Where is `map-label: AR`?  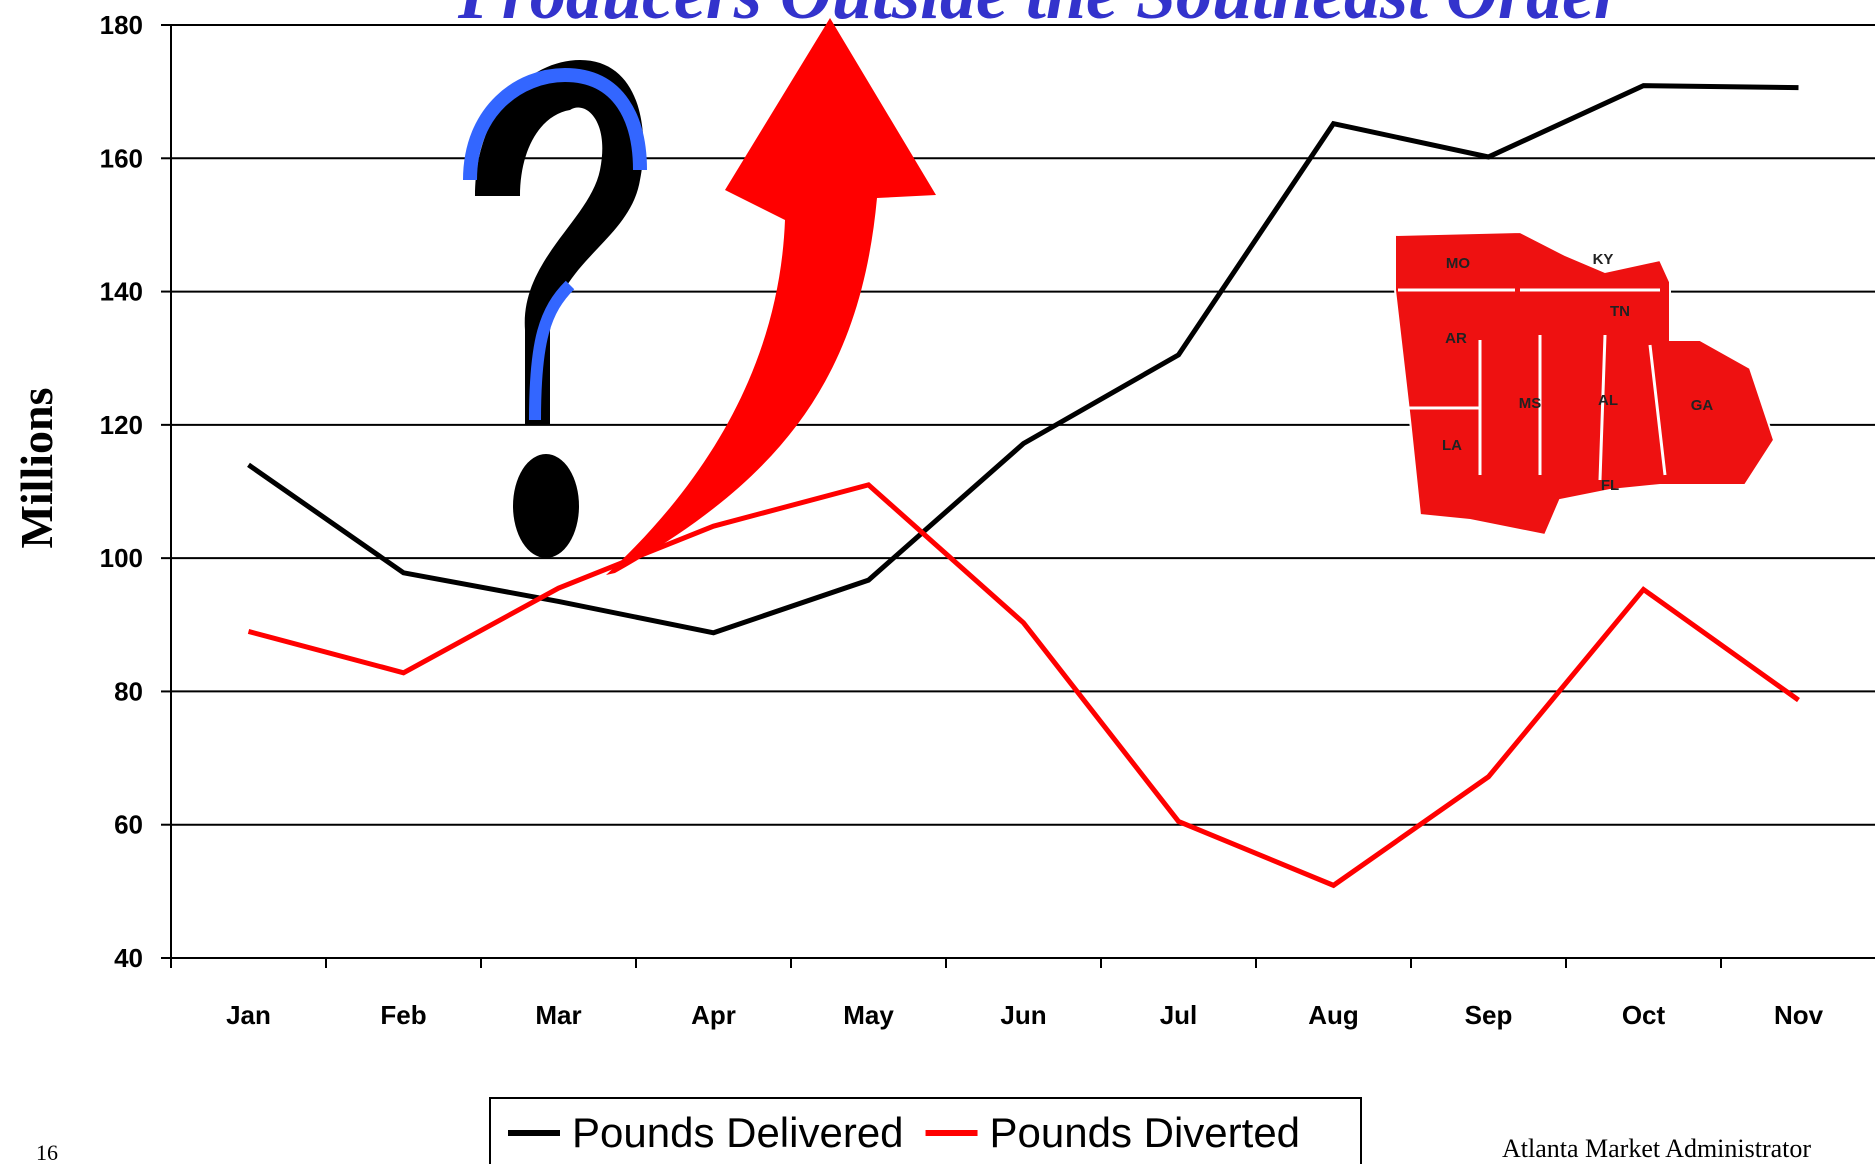
map-label: AR is located at coordinates (1456, 338).